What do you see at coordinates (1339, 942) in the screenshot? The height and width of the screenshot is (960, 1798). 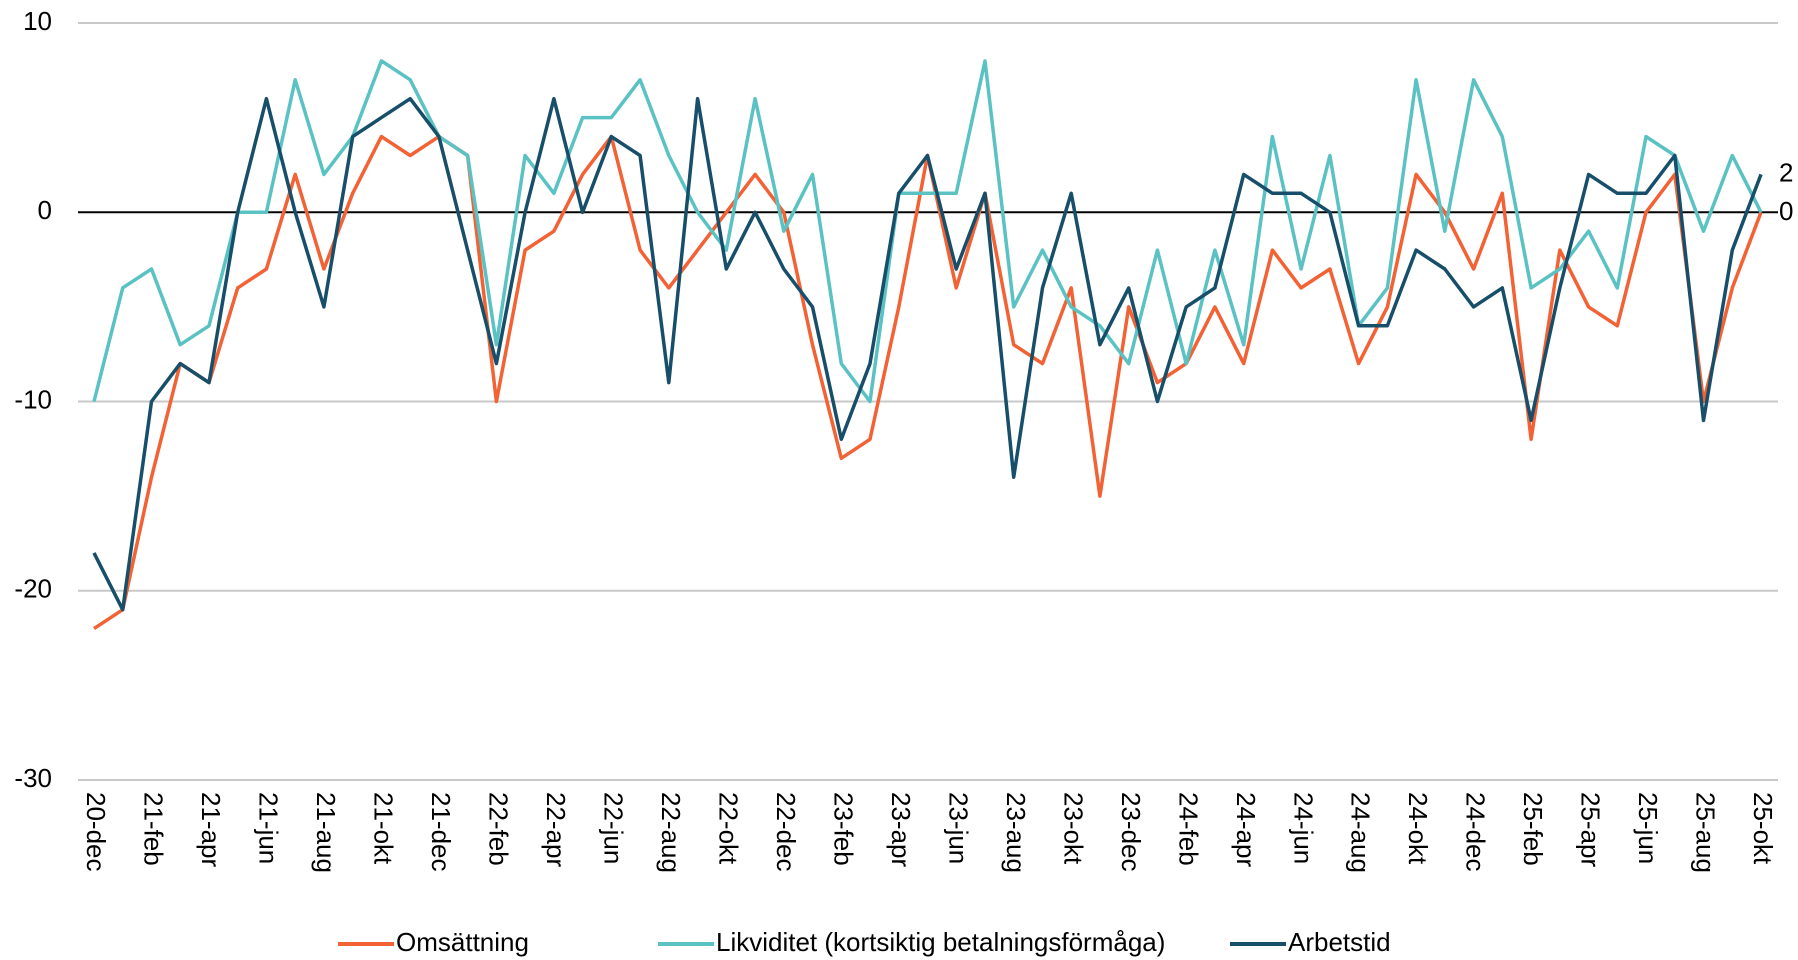 I see `legend-label: Arbetstid` at bounding box center [1339, 942].